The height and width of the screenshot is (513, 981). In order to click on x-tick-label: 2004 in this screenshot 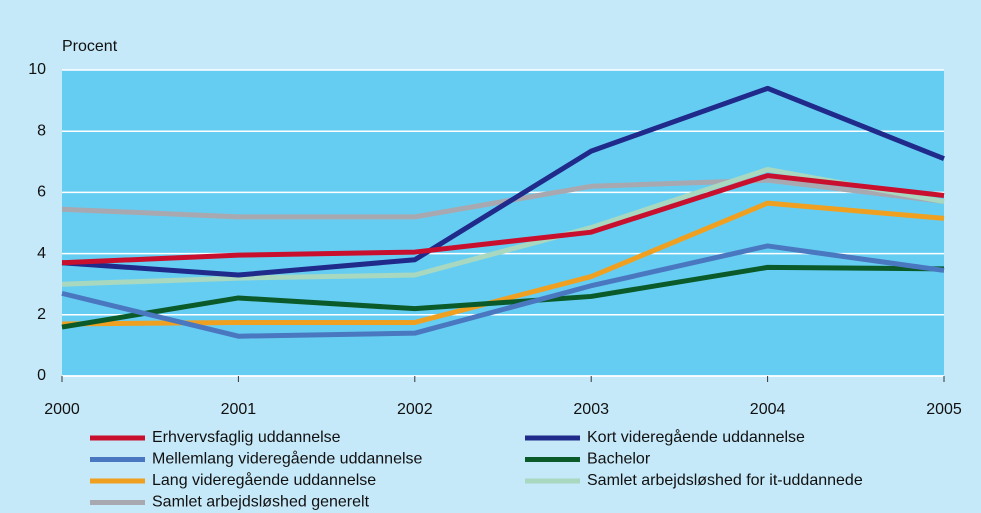, I will do `click(768, 409)`.